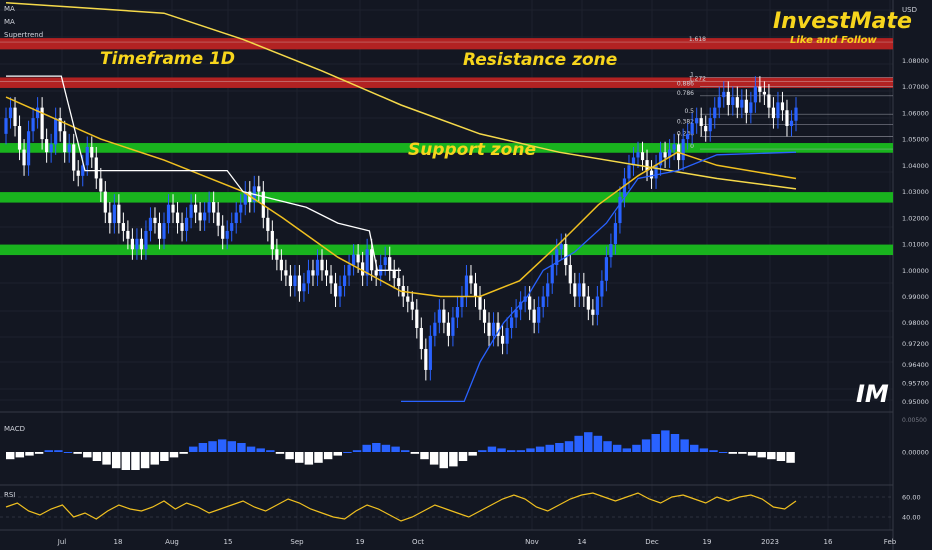 Image resolution: width=932 pixels, height=550 pixels. What do you see at coordinates (472, 150) in the screenshot?
I see `support-annotation: Support zone` at bounding box center [472, 150].